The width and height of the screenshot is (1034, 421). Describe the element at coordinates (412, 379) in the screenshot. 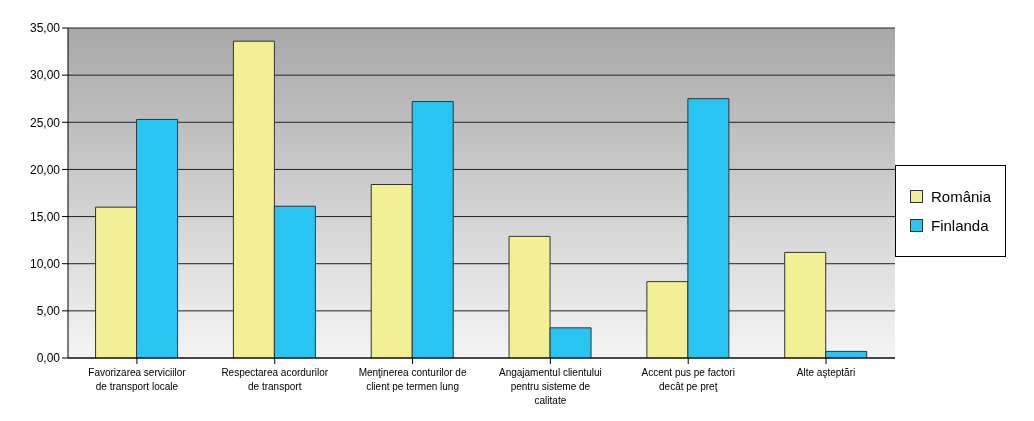

I see `x-tick-label: Menţinerea conturilor de client pe termen lung` at that location.